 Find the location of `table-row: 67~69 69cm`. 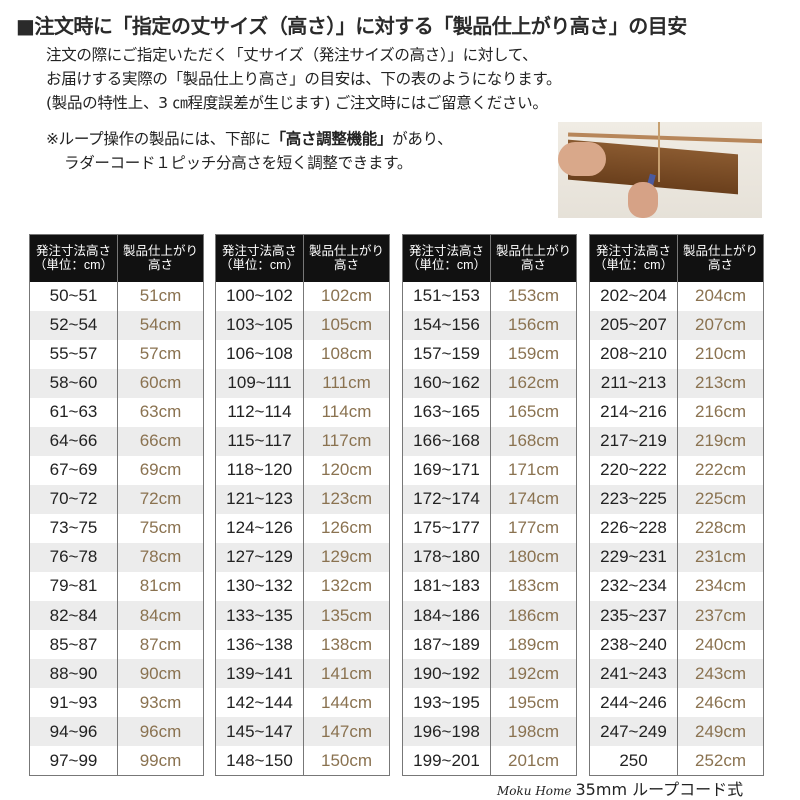

table-row: 67~69 69cm is located at coordinates (116, 470).